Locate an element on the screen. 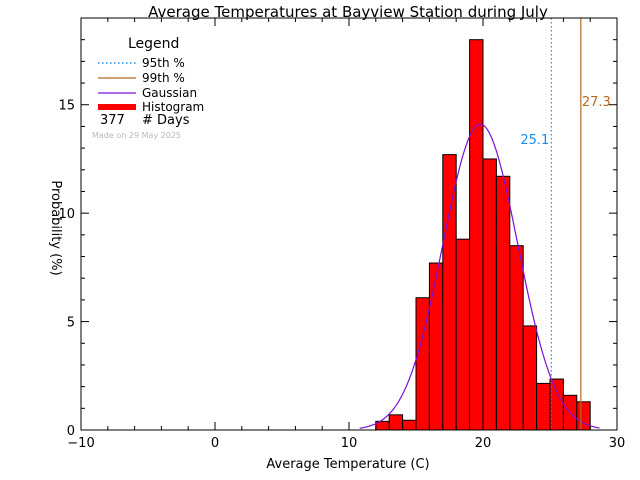  legend-label-histogram: Histogram is located at coordinates (173, 107).